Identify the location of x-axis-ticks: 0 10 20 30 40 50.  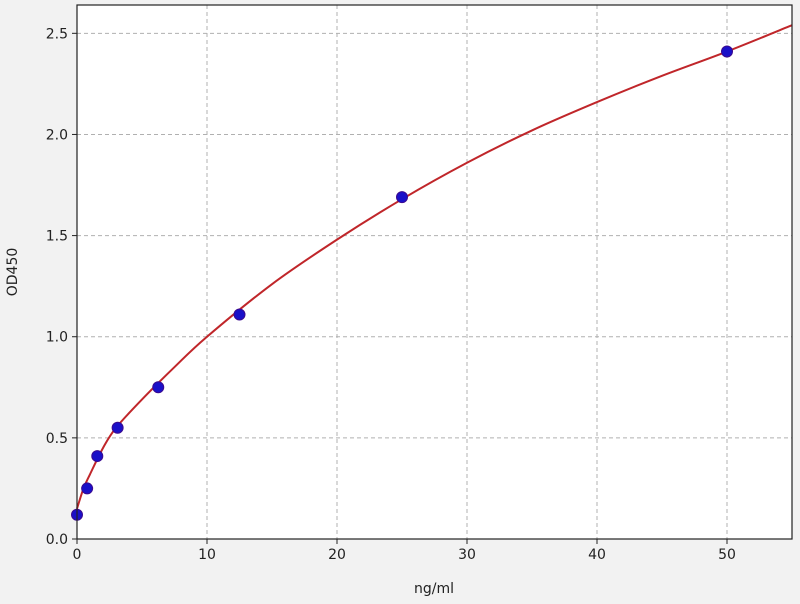
(404, 551).